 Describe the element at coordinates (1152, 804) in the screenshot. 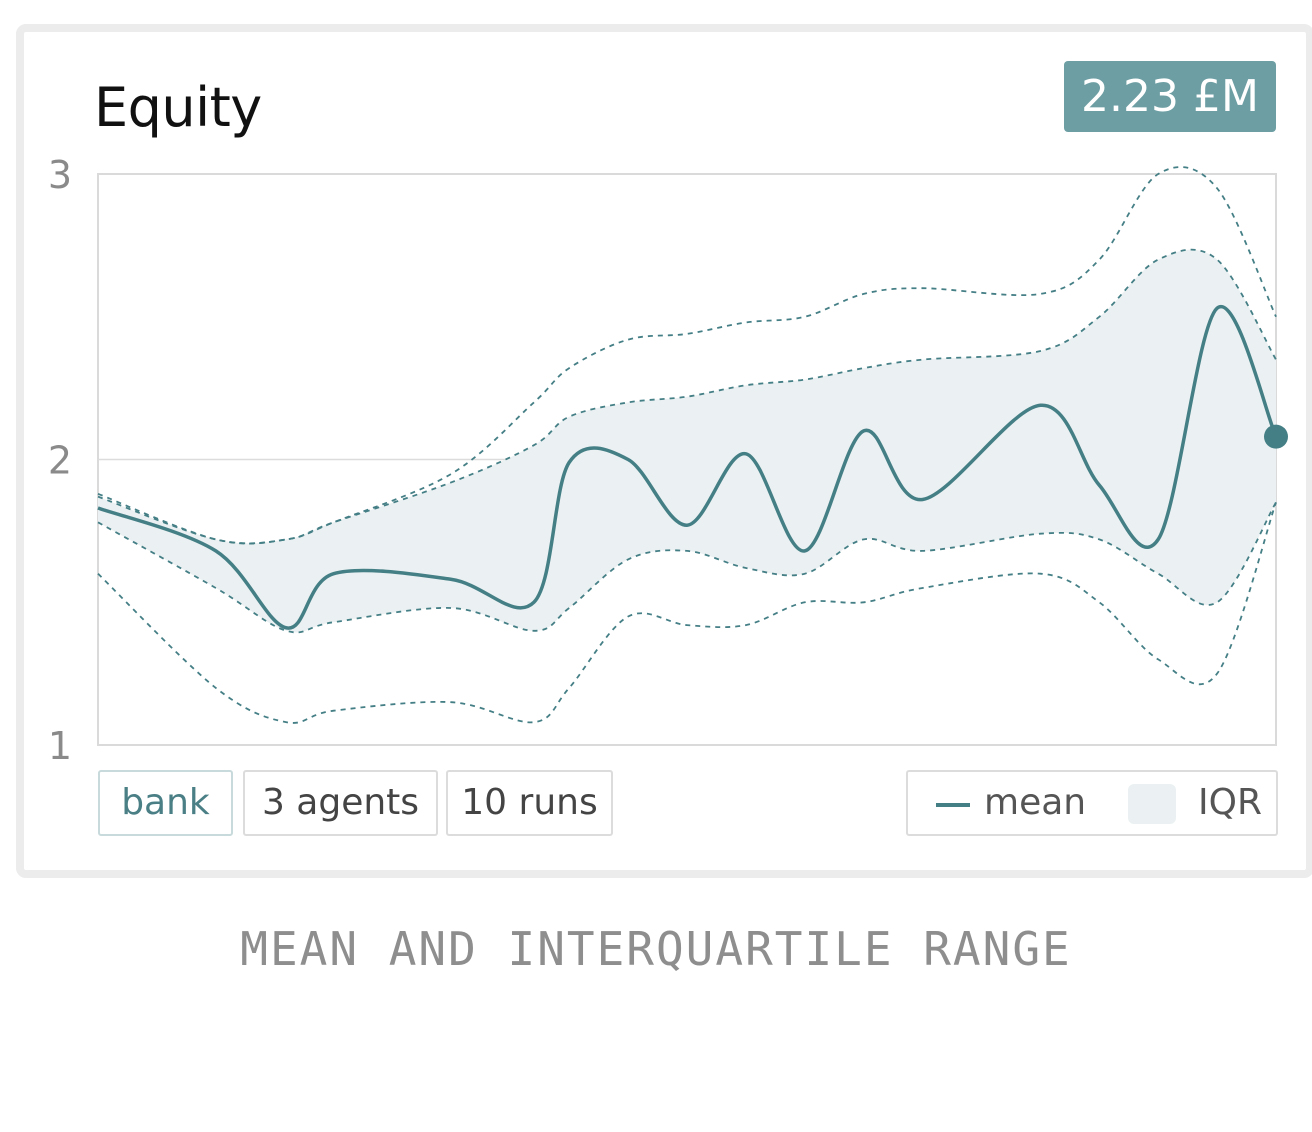

I see `legend-iqr-swatch` at that location.